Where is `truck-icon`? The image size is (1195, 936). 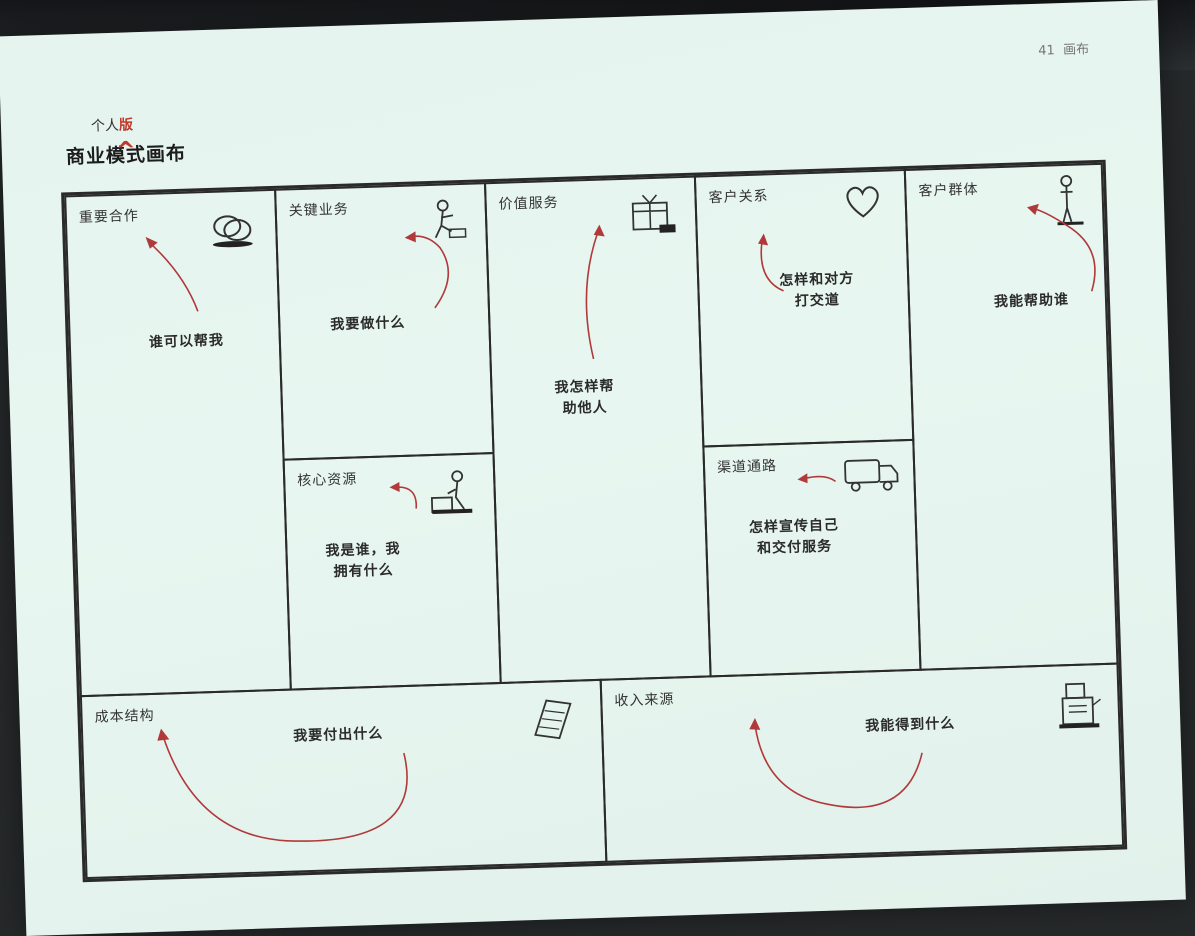
truck-icon is located at coordinates (871, 475).